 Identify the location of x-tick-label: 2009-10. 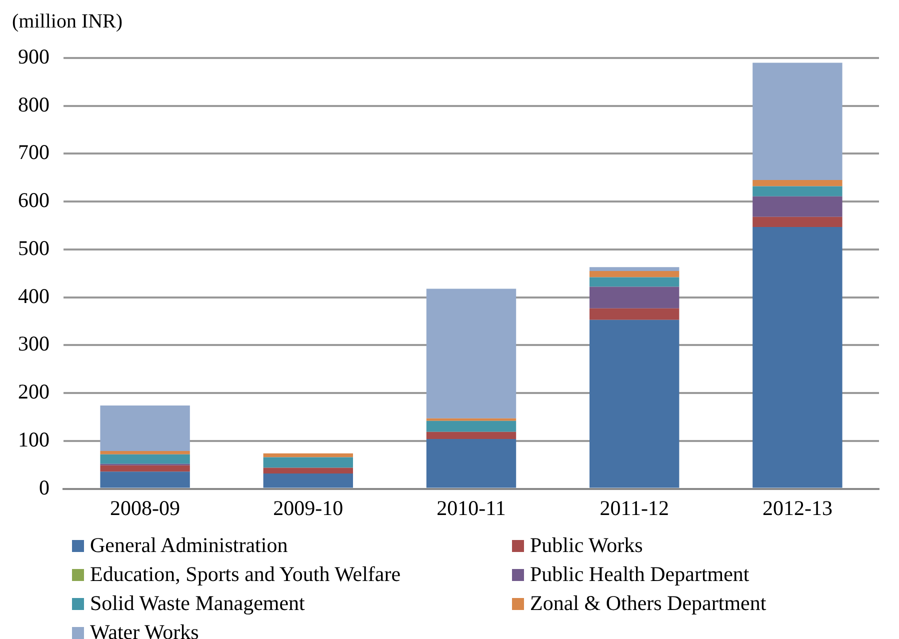
(308, 508).